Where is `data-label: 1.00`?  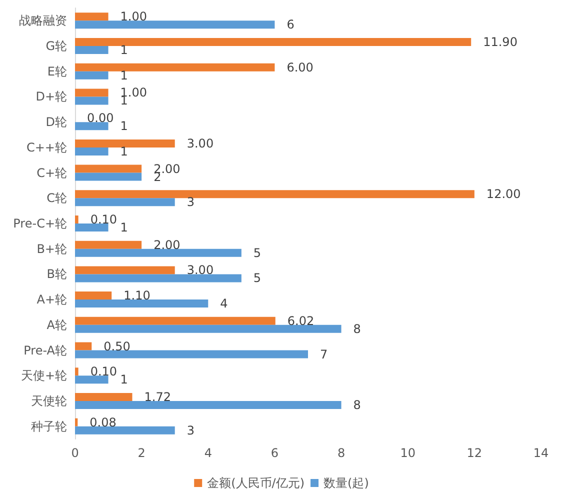 data-label: 1.00 is located at coordinates (134, 17).